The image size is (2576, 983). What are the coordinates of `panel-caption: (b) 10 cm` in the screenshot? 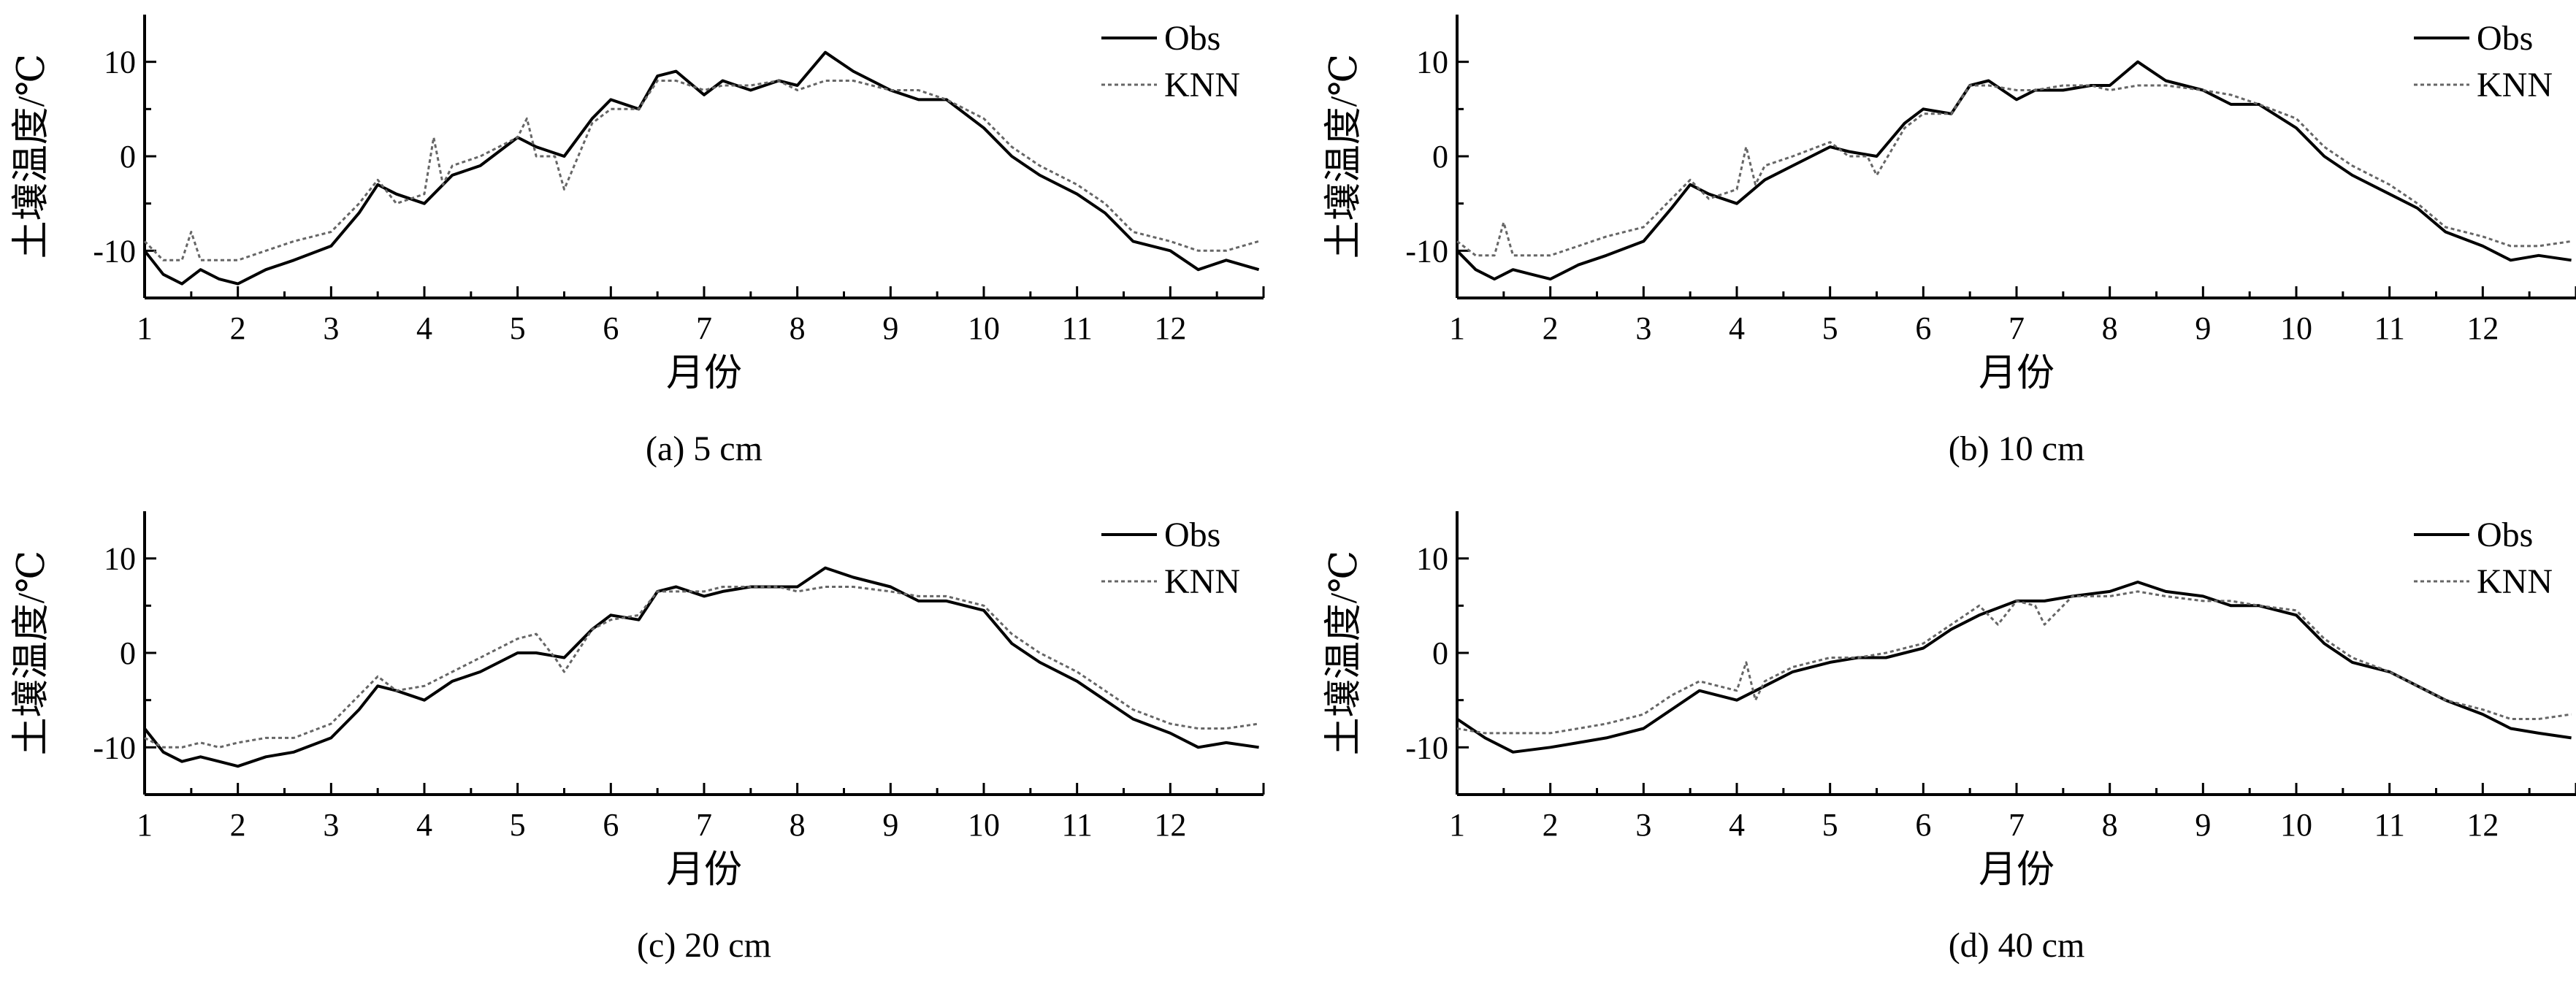 It's located at (2017, 448).